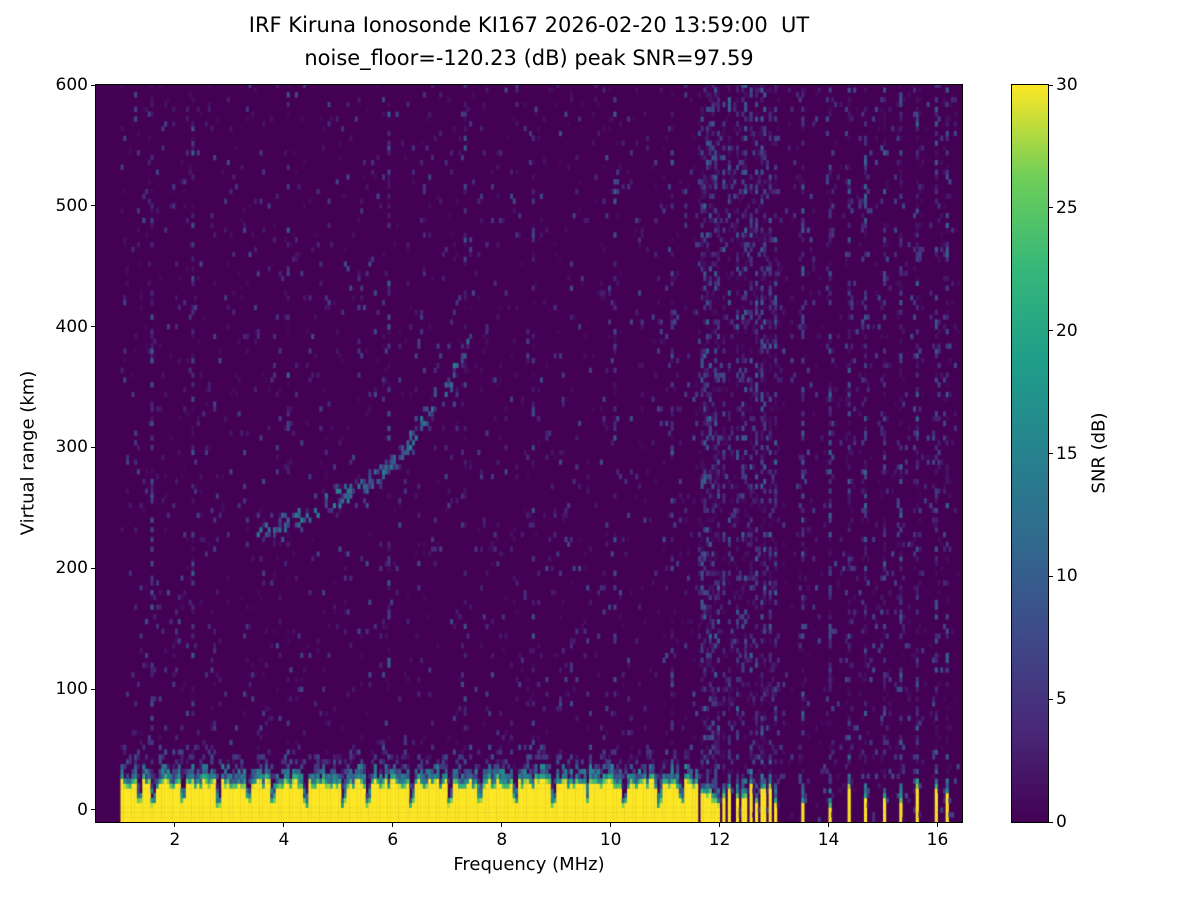 This screenshot has width=1200, height=900. Describe the element at coordinates (1061, 699) in the screenshot. I see `colorbar-tick-label: 5` at that location.